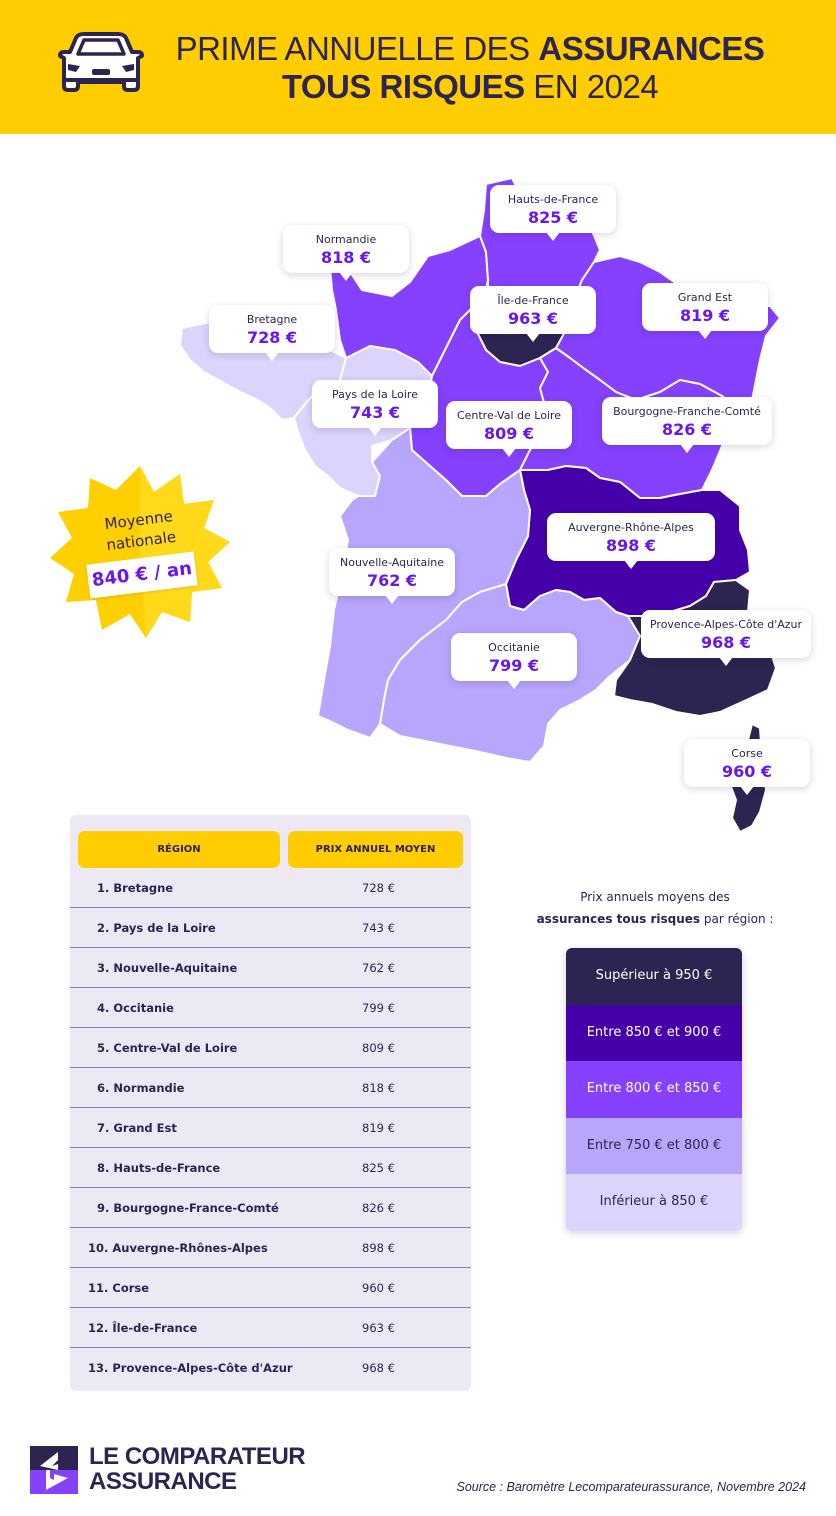 The image size is (836, 1516). I want to click on table-row: 7. Grand Est 819 €, so click(270, 1128).